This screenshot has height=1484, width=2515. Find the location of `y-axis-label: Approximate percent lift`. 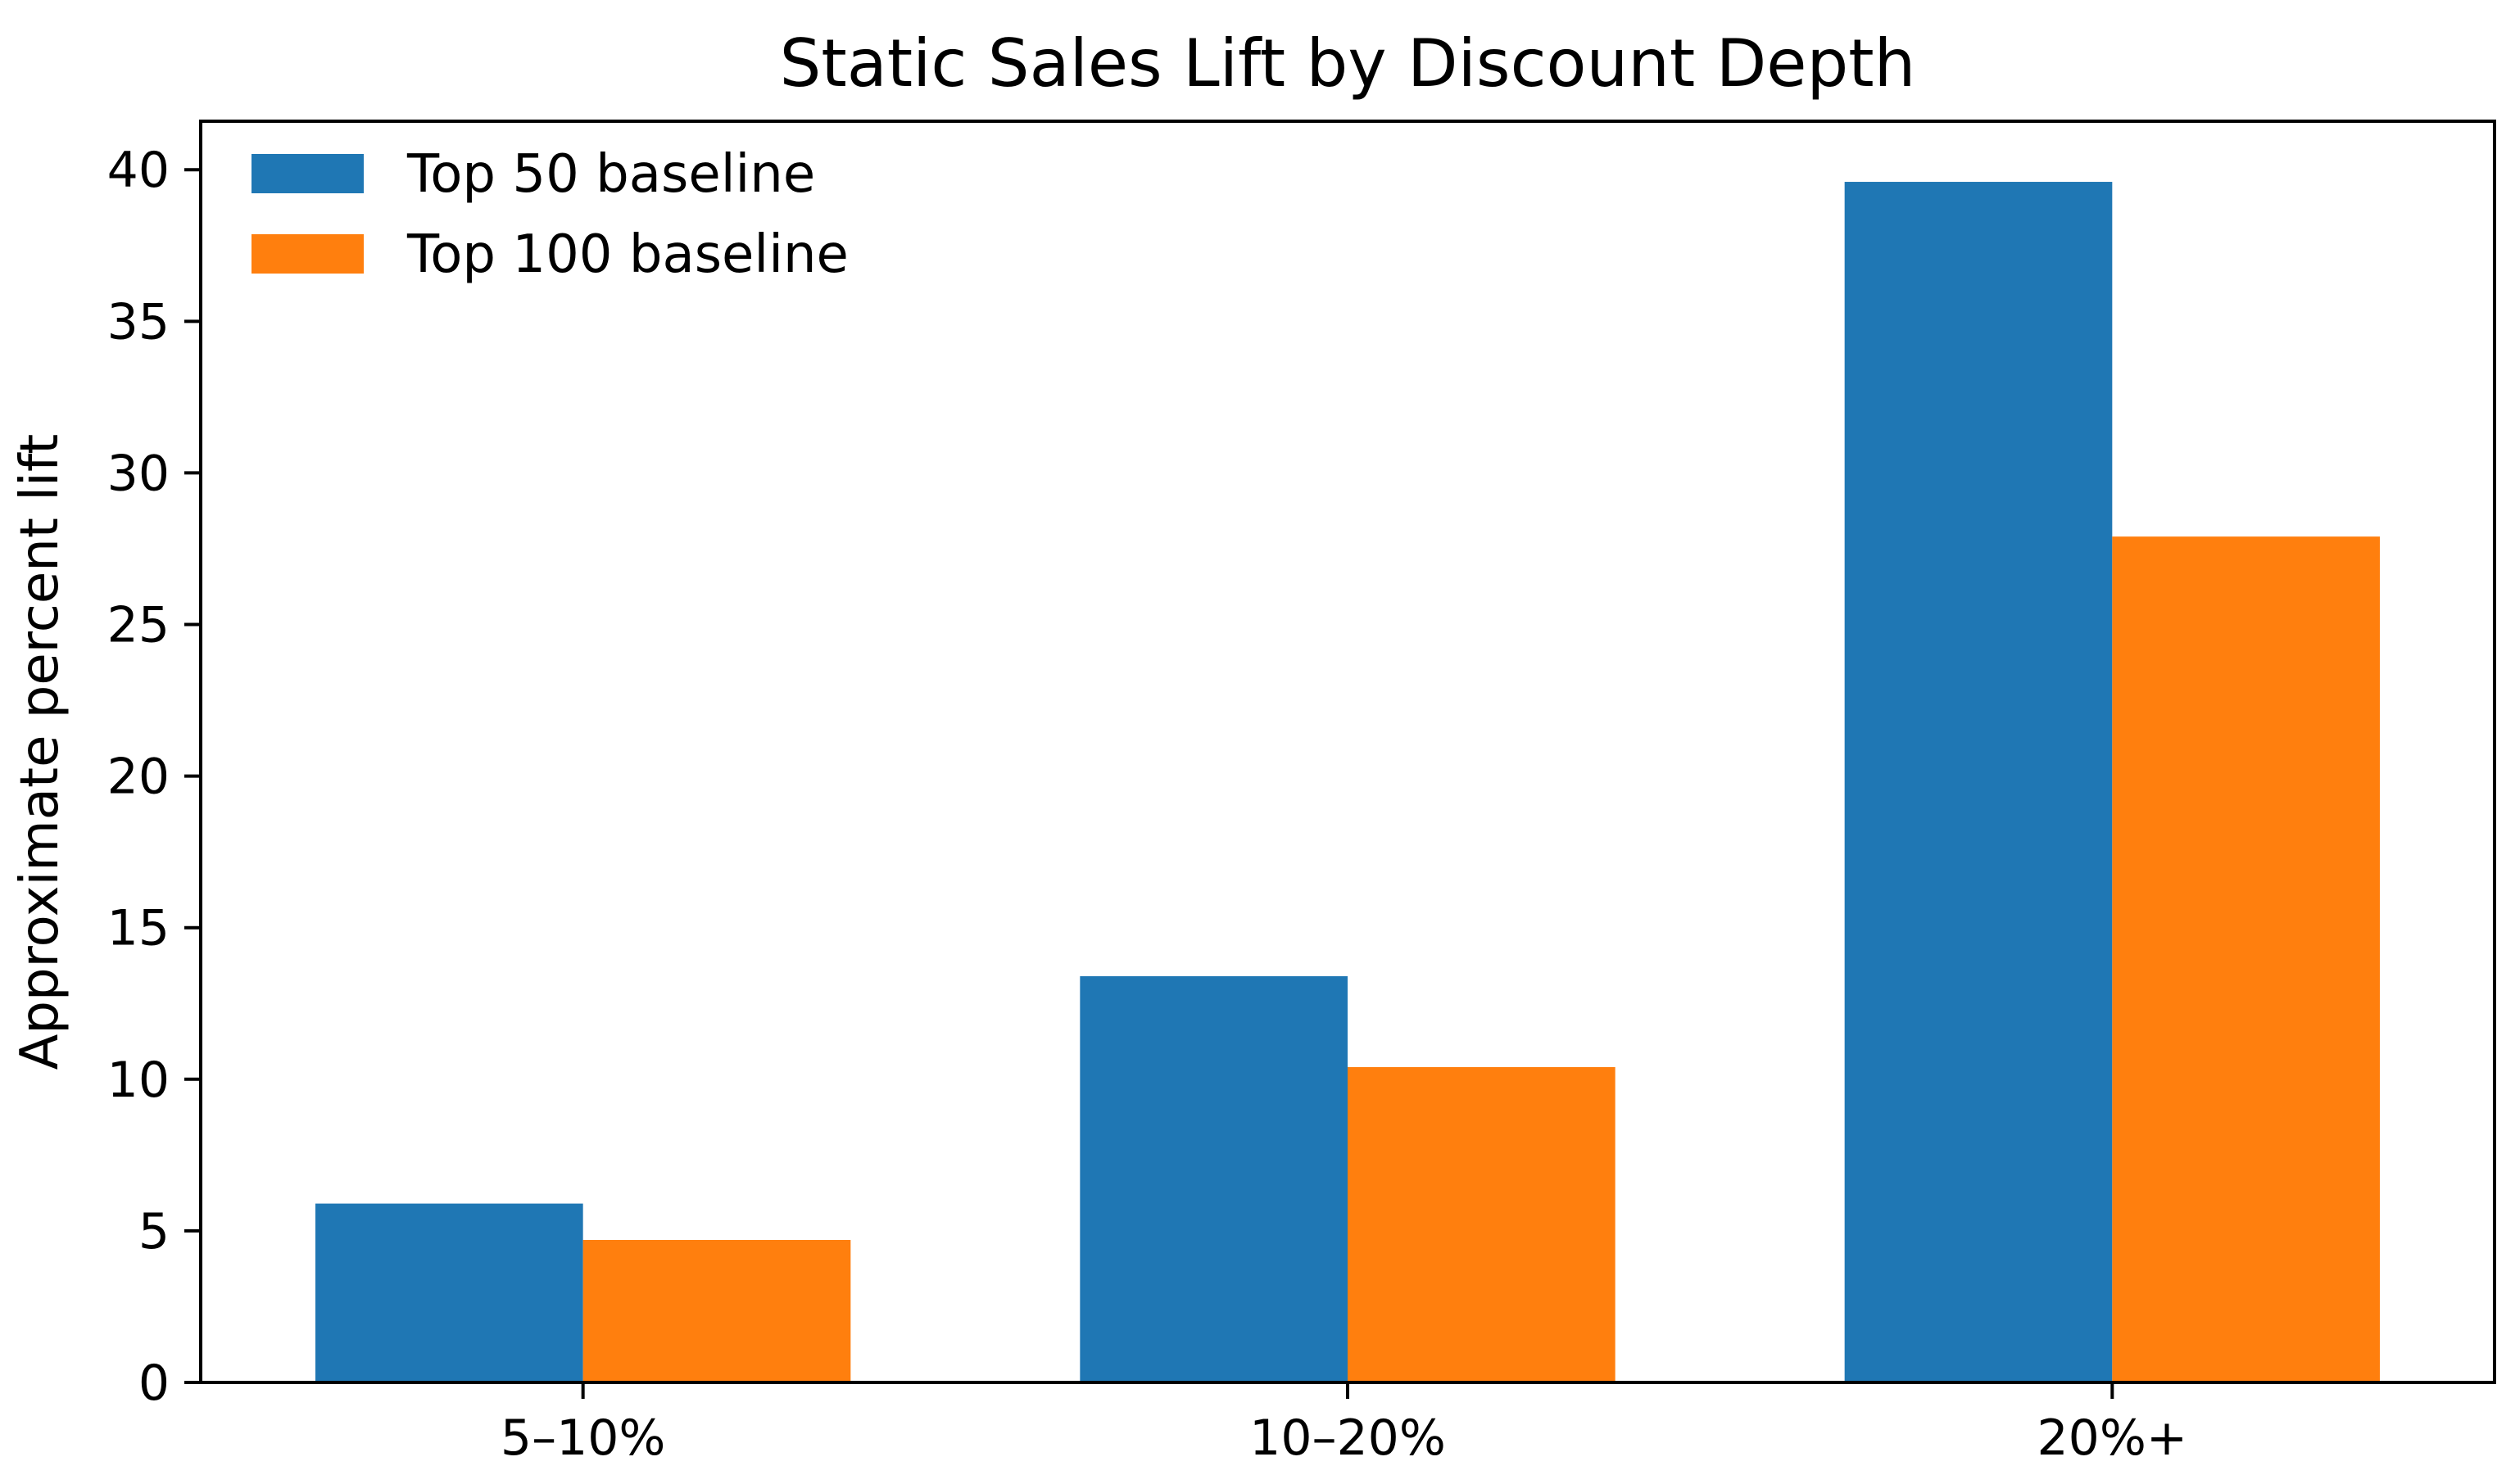

y-axis-label: Approximate percent lift is located at coordinates (40, 752).